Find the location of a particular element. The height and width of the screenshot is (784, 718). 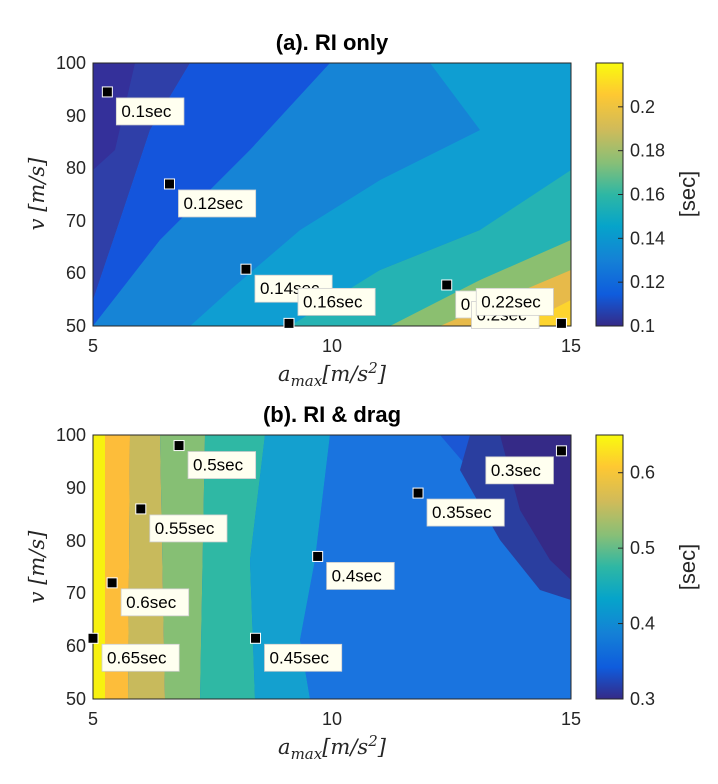

marker-label: 0.65sec is located at coordinates (137, 657).